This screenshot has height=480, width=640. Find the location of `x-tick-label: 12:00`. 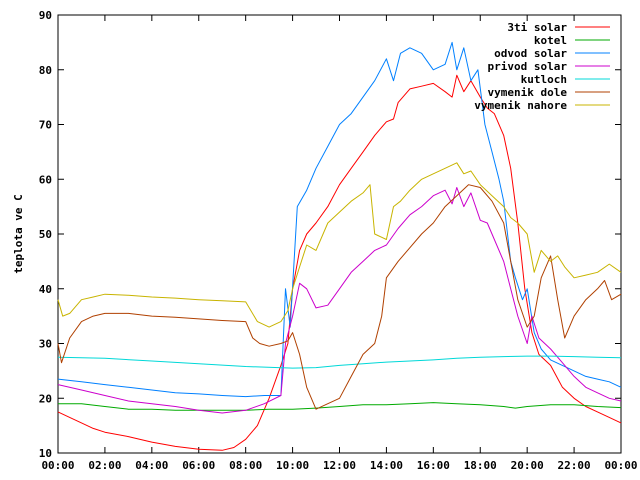

x-tick-label: 12:00 is located at coordinates (339, 465).